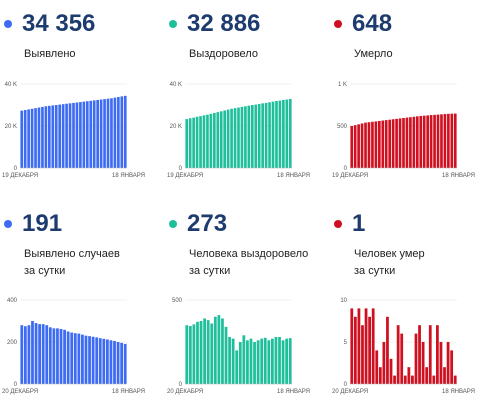 This screenshot has height=407, width=482. What do you see at coordinates (223, 54) in the screenshot?
I see `stat-label: Выздоровело` at bounding box center [223, 54].